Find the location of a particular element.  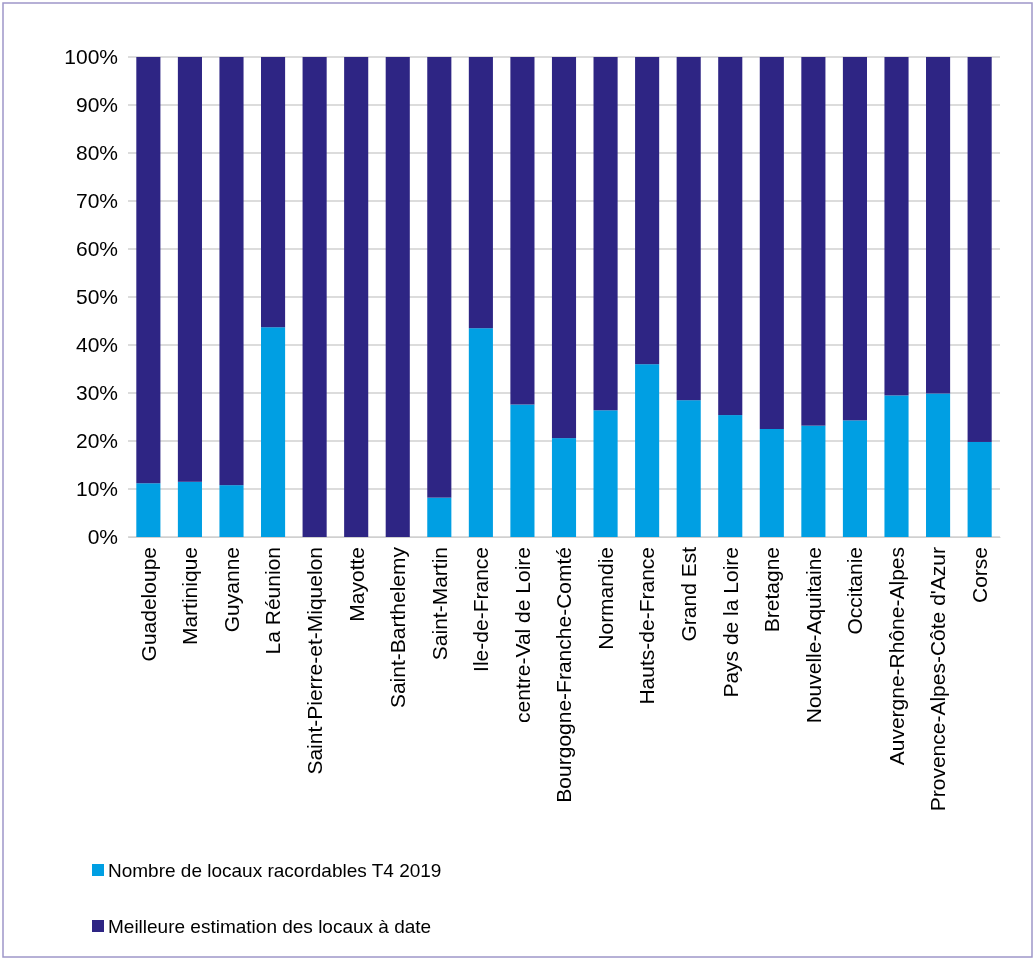

x-tick-label: Normandie is located at coordinates (605, 598).